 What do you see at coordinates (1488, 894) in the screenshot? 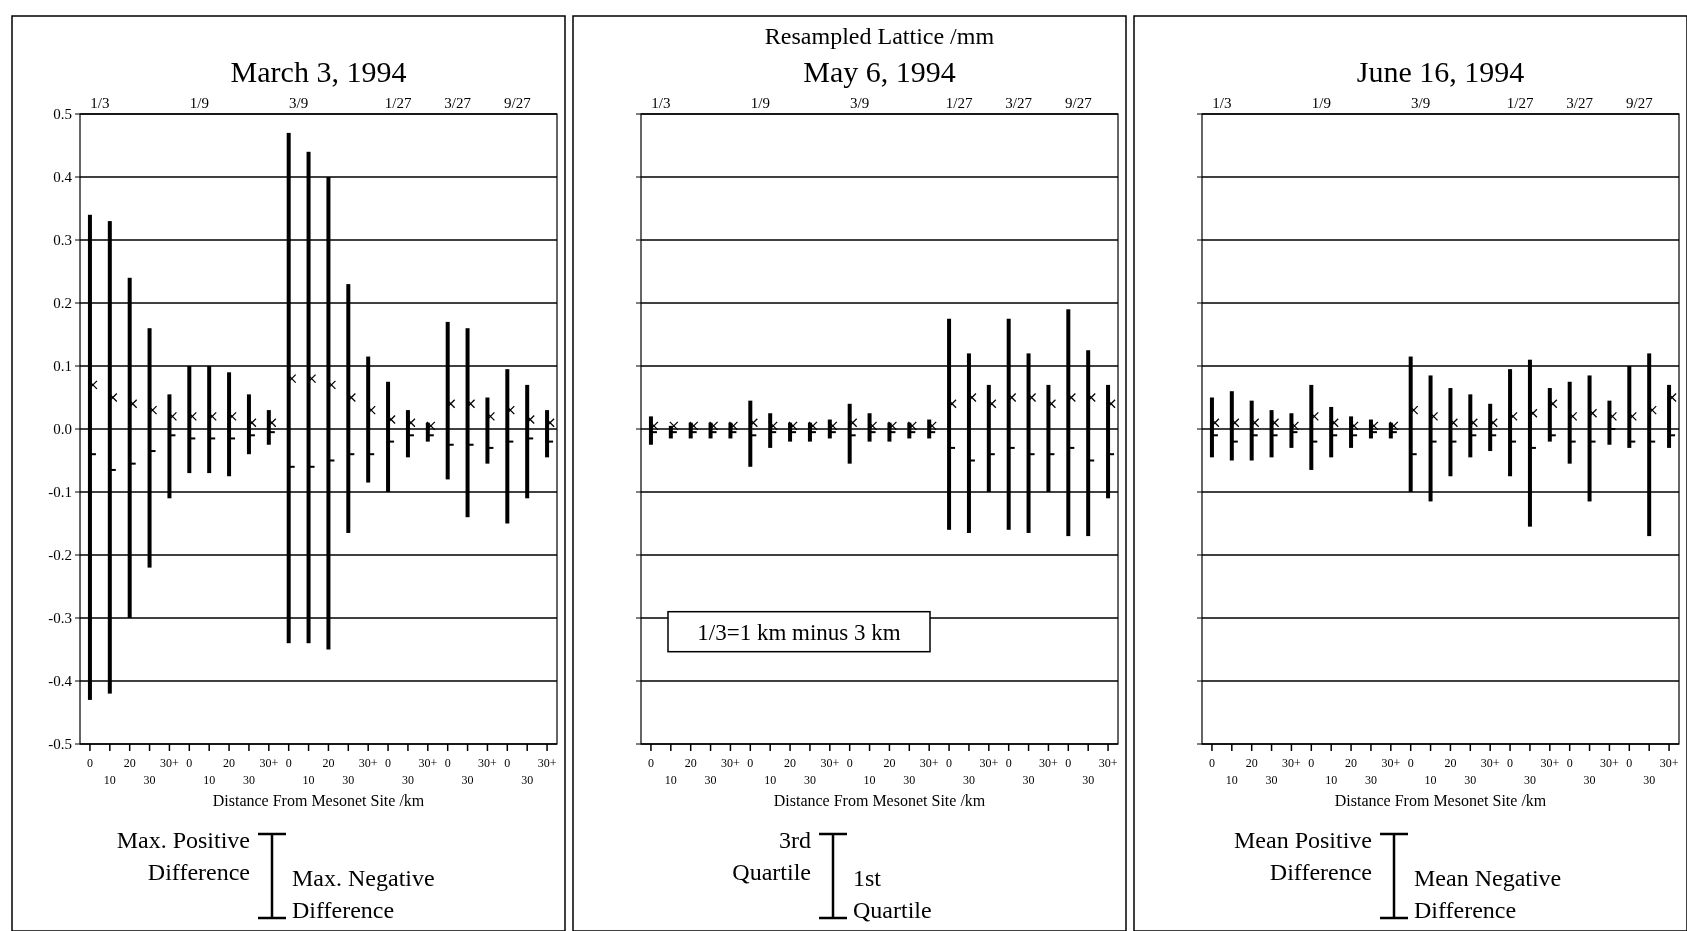
I see `text: Mean Negative Difference` at bounding box center [1488, 894].